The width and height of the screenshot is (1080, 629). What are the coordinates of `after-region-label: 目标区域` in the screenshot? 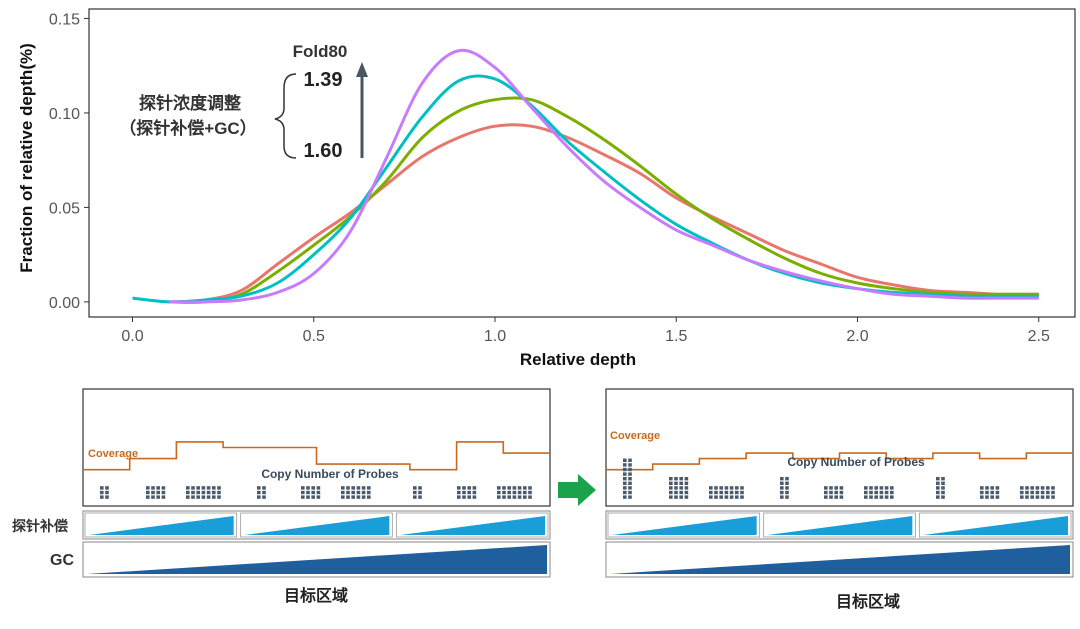 It's located at (868, 601).